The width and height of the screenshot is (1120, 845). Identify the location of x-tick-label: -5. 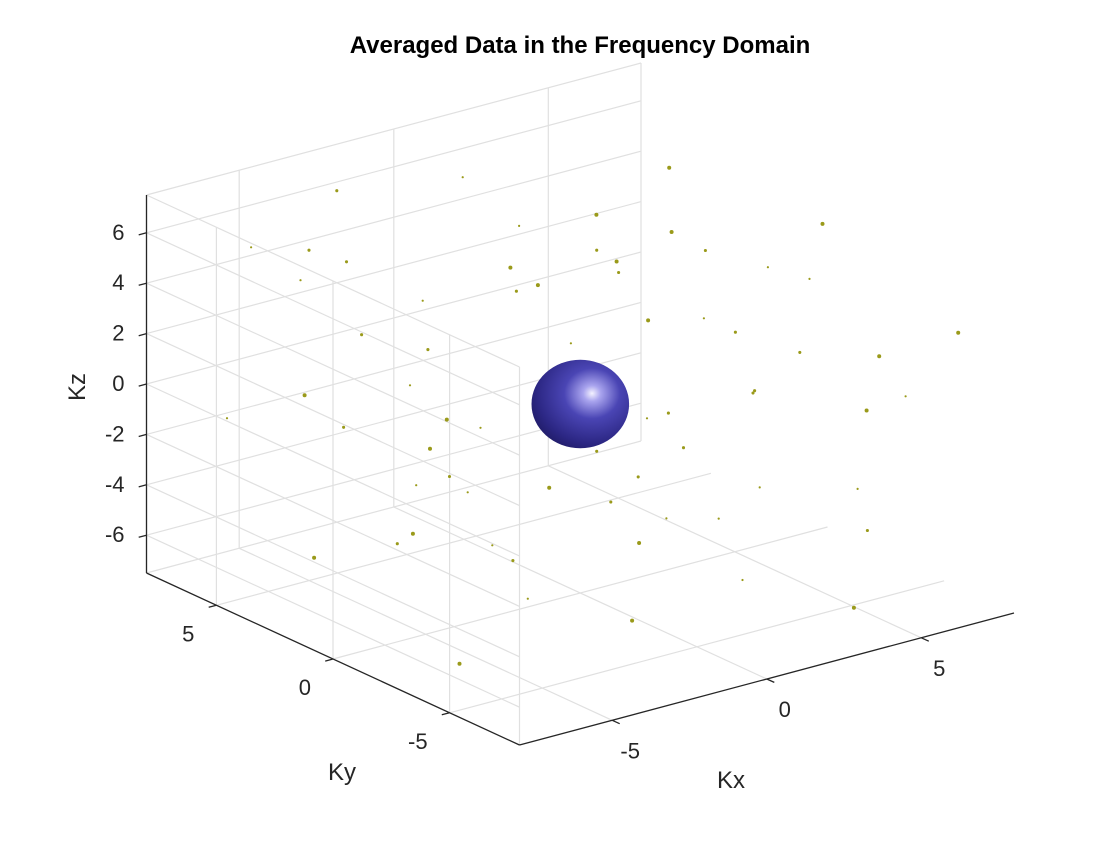
(630, 750).